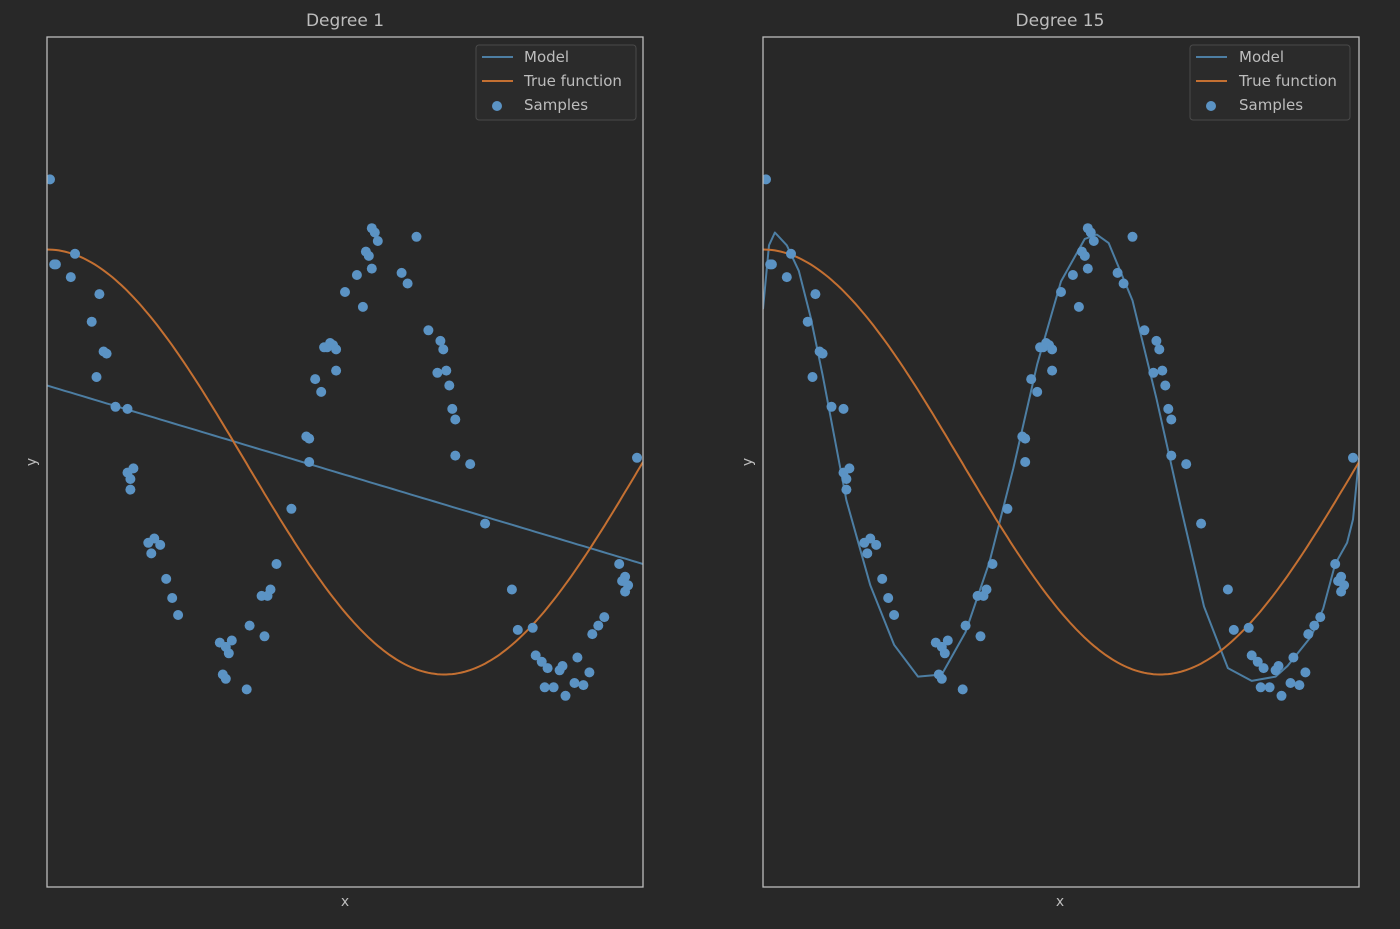 This screenshot has height=929, width=1400. Describe the element at coordinates (497, 106) in the screenshot. I see `legend-samples-swatch` at that location.